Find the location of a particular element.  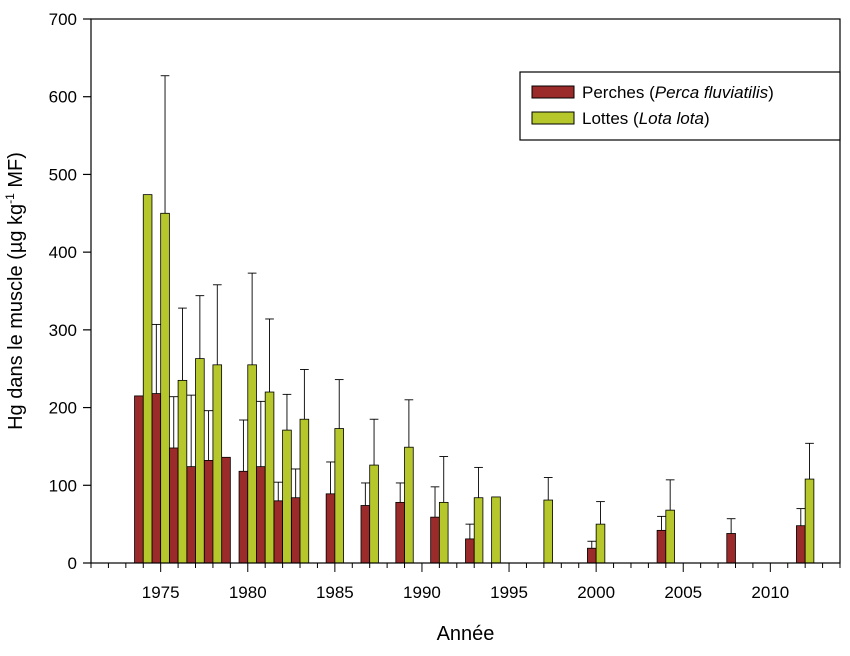

bar-perches-1974 is located at coordinates (139, 479).